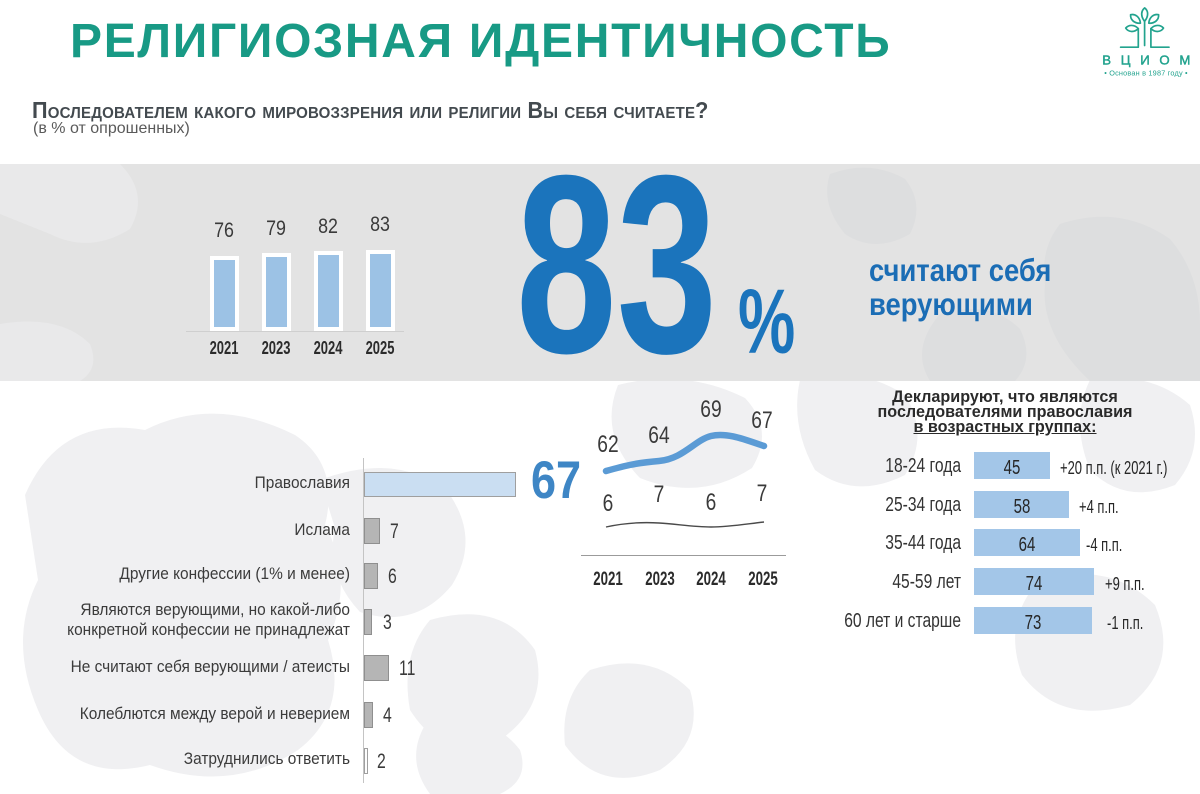 Image resolution: width=1200 pixels, height=794 pixels. Describe the element at coordinates (1146, 72) in the screenshot. I see `svg-text: • Основан в 1987 году •` at that location.